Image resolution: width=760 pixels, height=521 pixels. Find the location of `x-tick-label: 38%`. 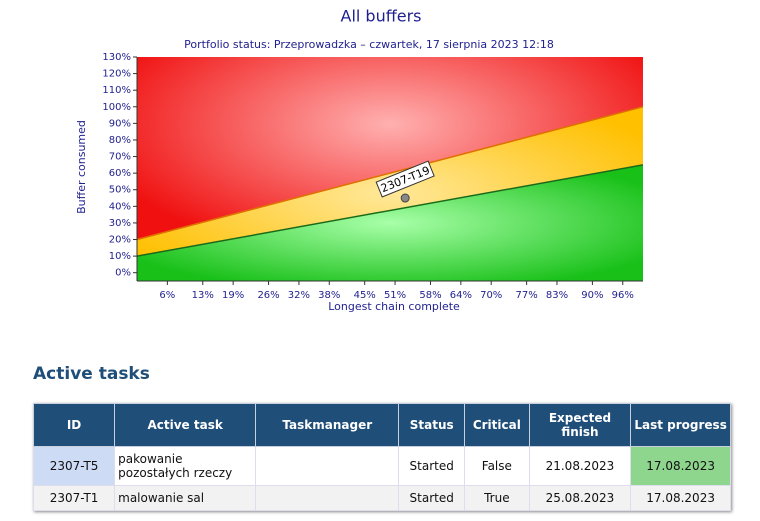

x-tick-label: 38% is located at coordinates (329, 295).